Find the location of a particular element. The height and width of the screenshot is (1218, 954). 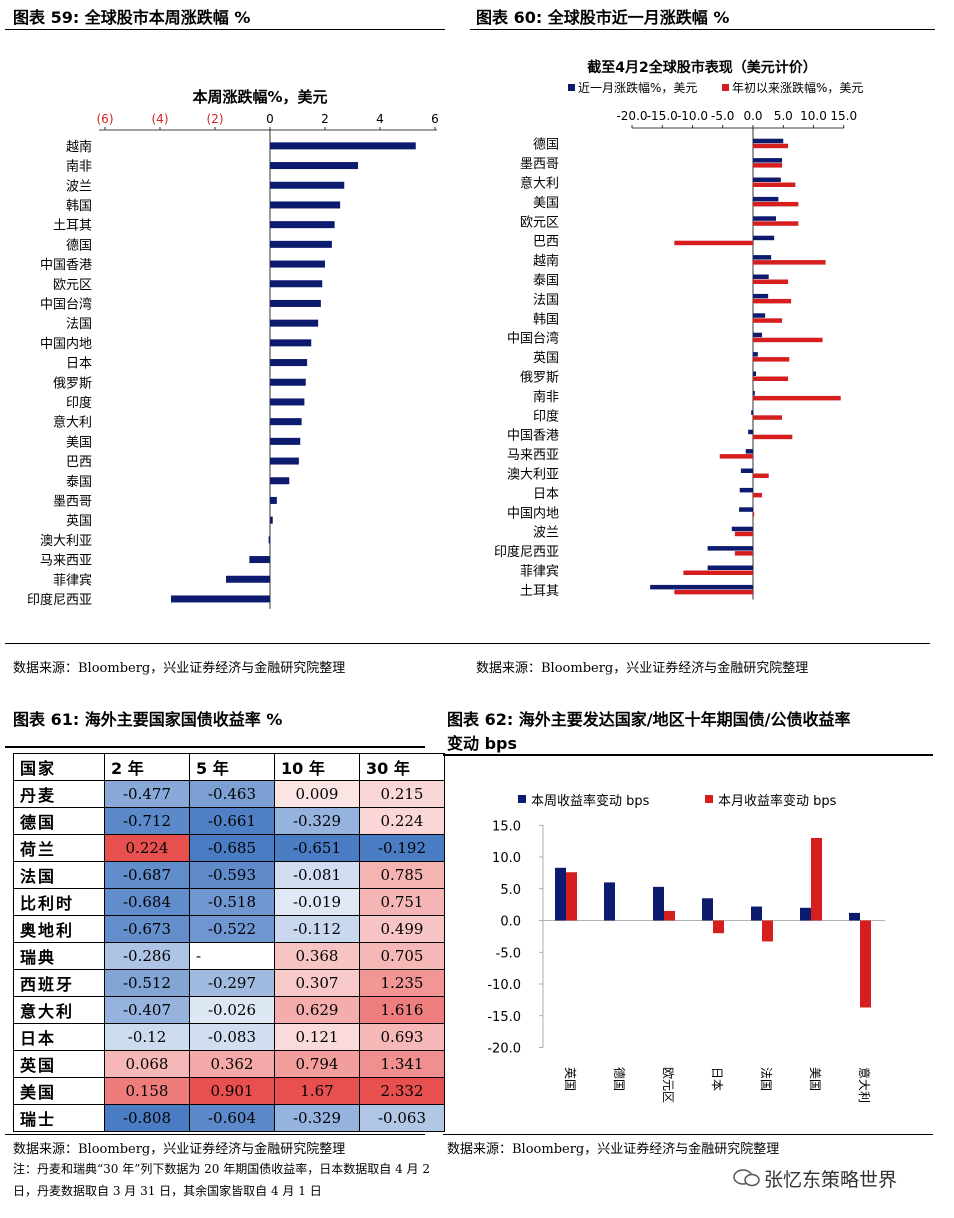

fig59-category-label: 中国香港 is located at coordinates (66, 265).